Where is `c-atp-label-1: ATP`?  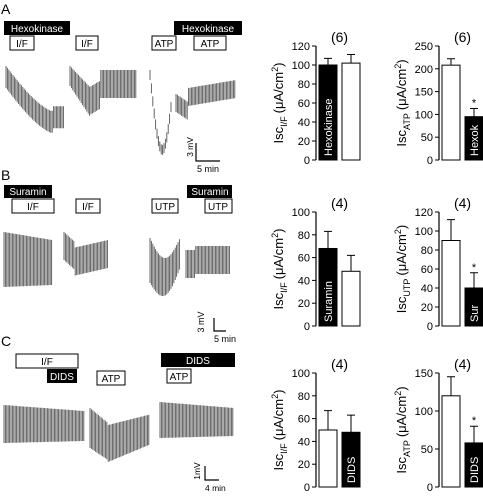 c-atp-label-1: ATP is located at coordinates (111, 379).